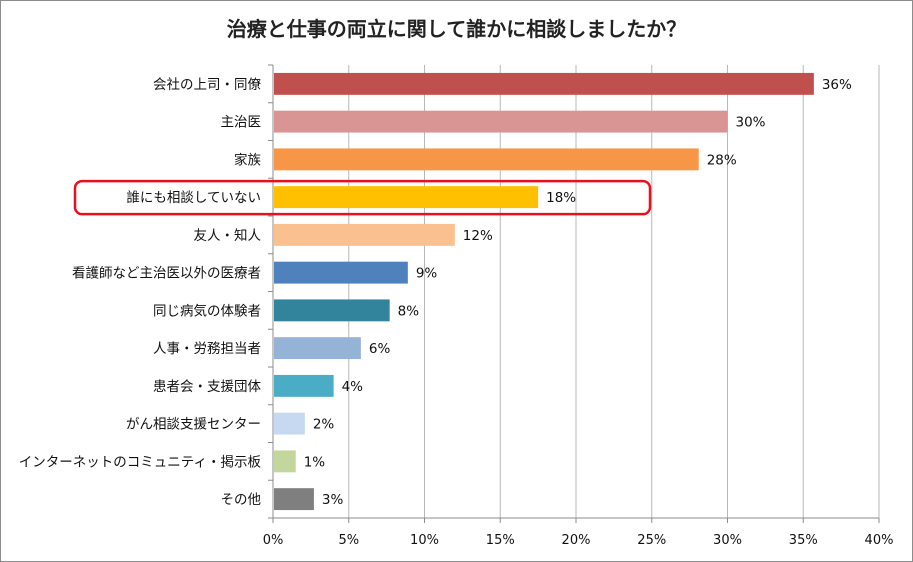 The image size is (913, 562). I want to click on data-label: 3%, so click(333, 500).